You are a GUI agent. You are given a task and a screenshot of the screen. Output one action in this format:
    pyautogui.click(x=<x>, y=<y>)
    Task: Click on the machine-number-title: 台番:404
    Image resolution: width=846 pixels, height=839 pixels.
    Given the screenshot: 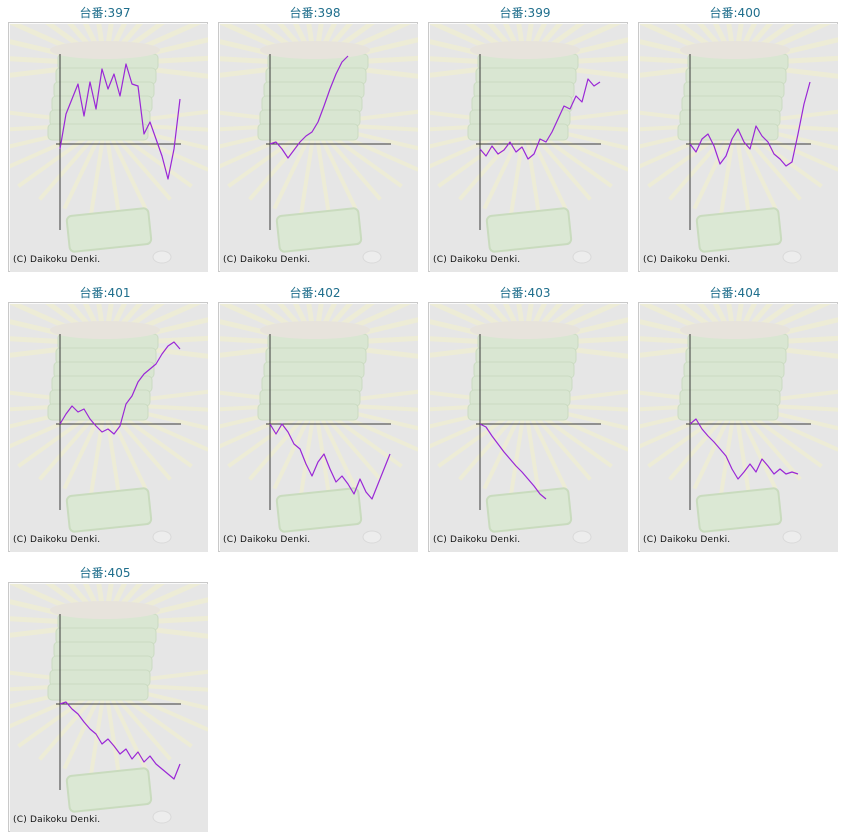 What is the action you would take?
    pyautogui.click(x=735, y=293)
    